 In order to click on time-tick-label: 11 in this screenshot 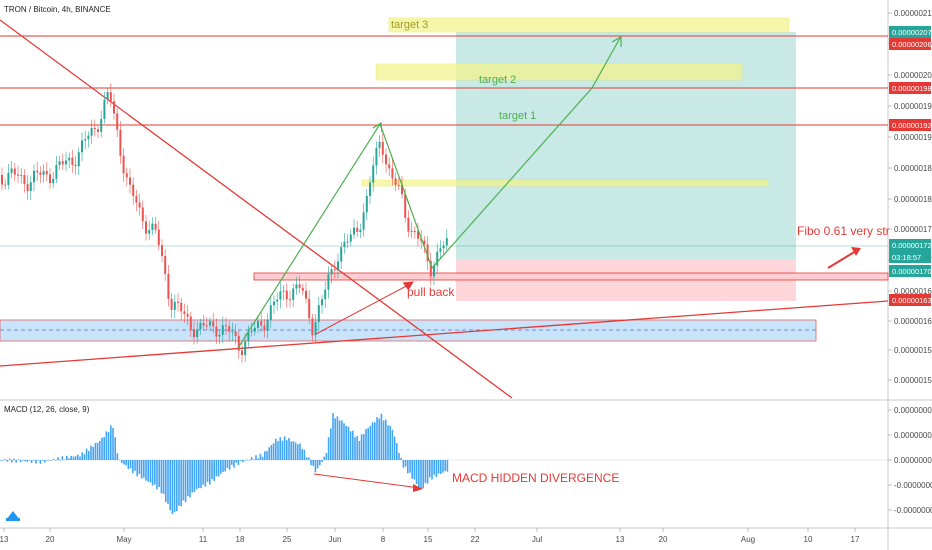, I will do `click(203, 539)`.